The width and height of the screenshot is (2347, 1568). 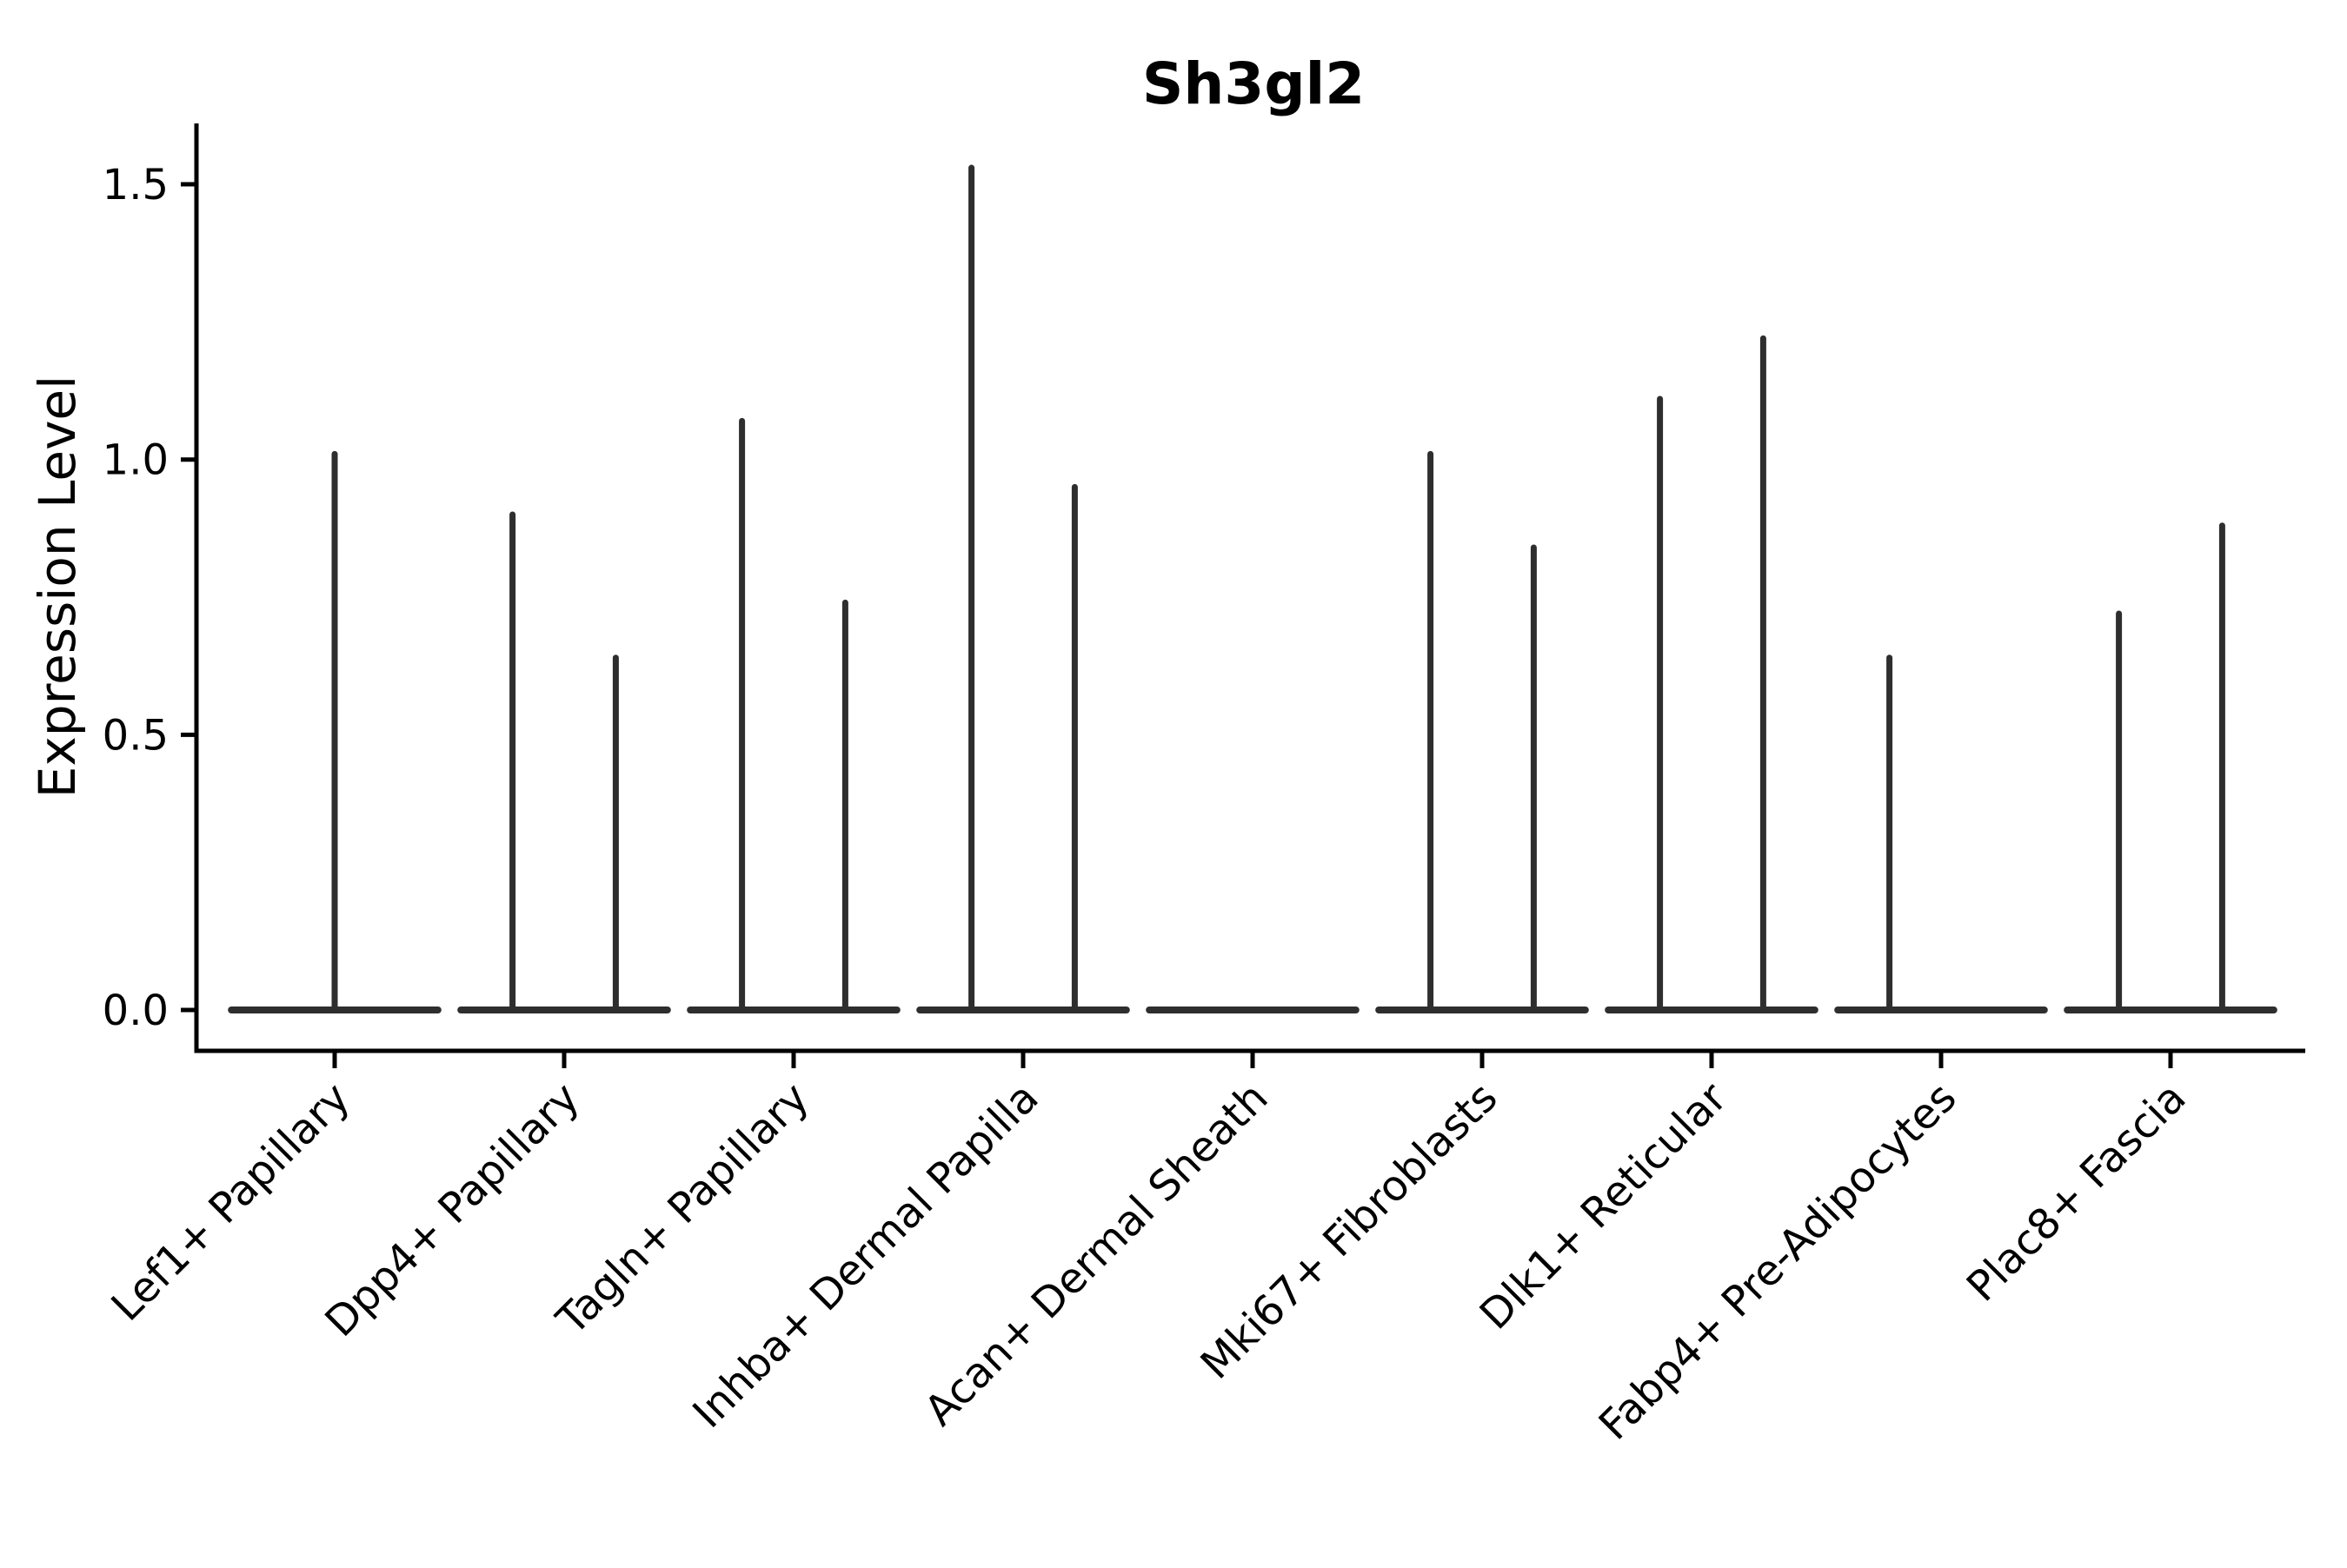 What do you see at coordinates (136, 460) in the screenshot?
I see `y-tick-label: 1.0` at bounding box center [136, 460].